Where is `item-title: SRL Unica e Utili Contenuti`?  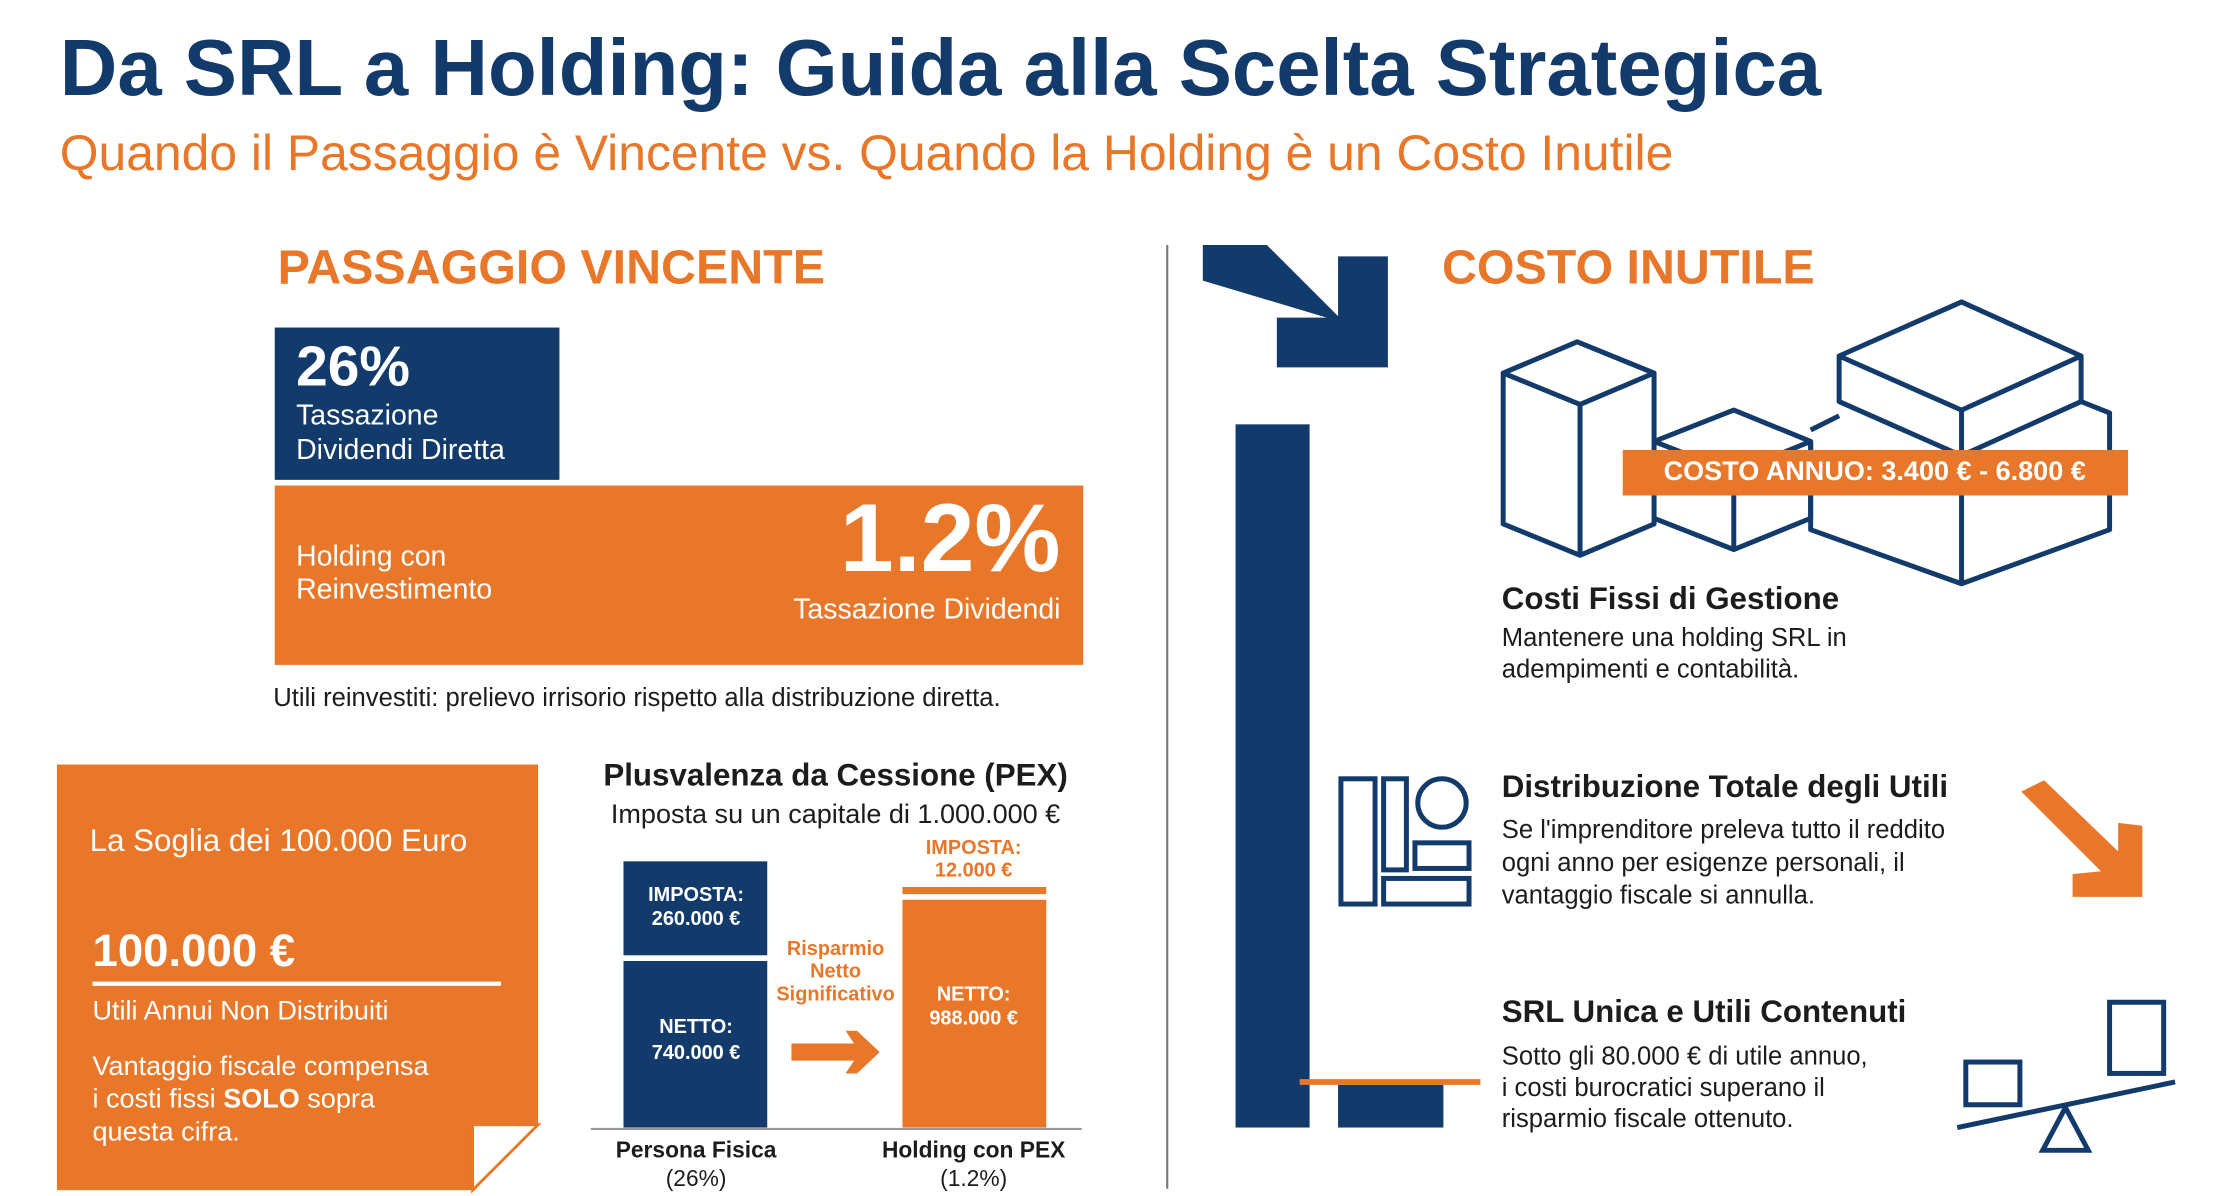
item-title: SRL Unica e Utili Contenuti is located at coordinates (1704, 1011).